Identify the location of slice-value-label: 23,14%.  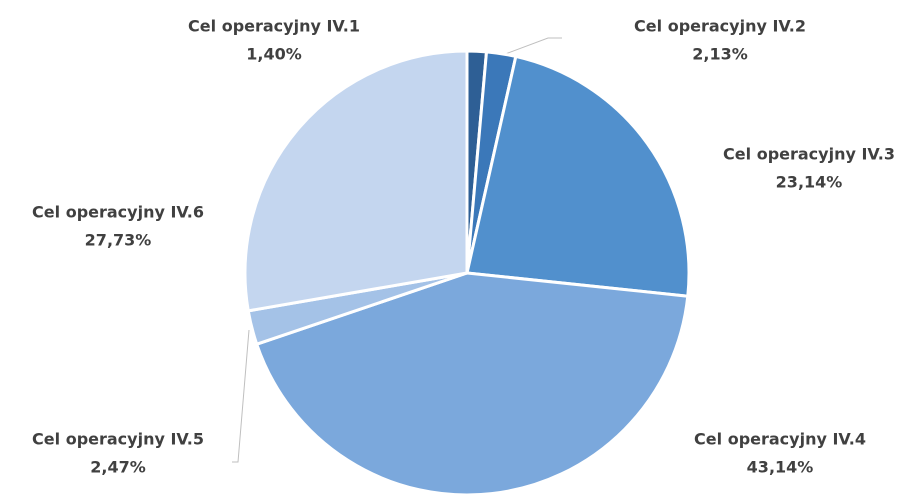
(809, 182).